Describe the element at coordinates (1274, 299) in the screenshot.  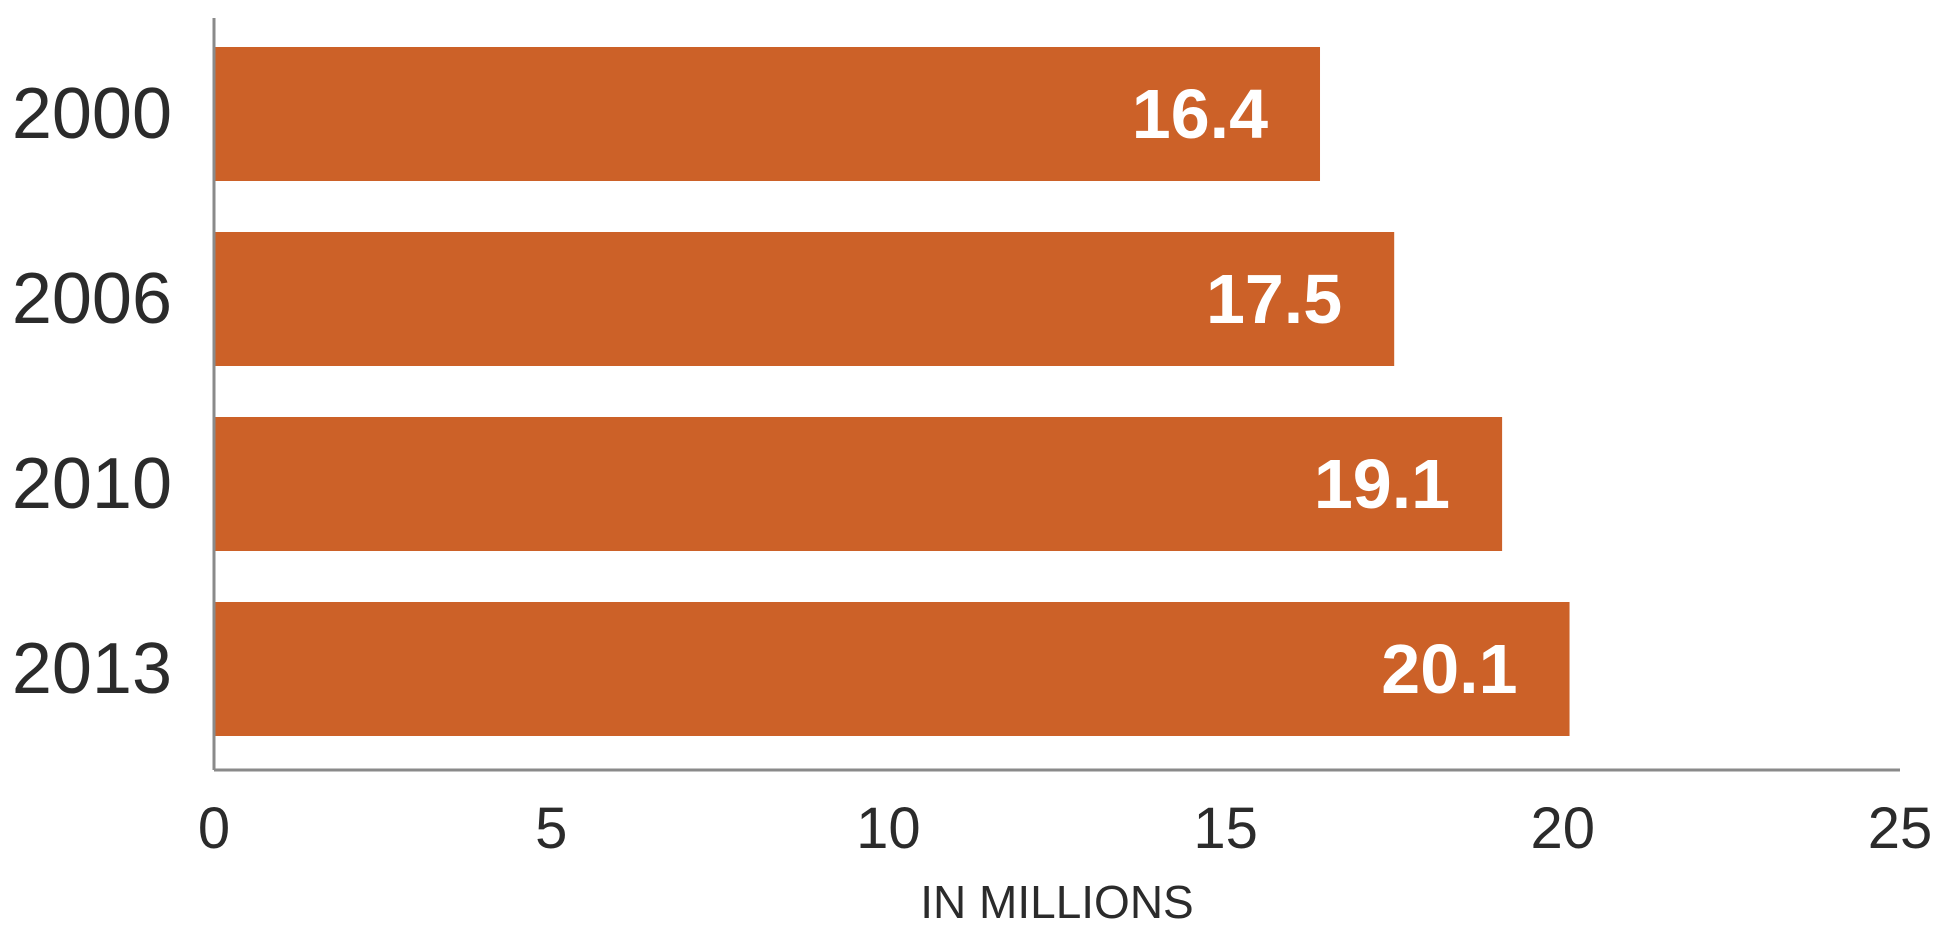
I see `value-label-2006: 17.5` at that location.